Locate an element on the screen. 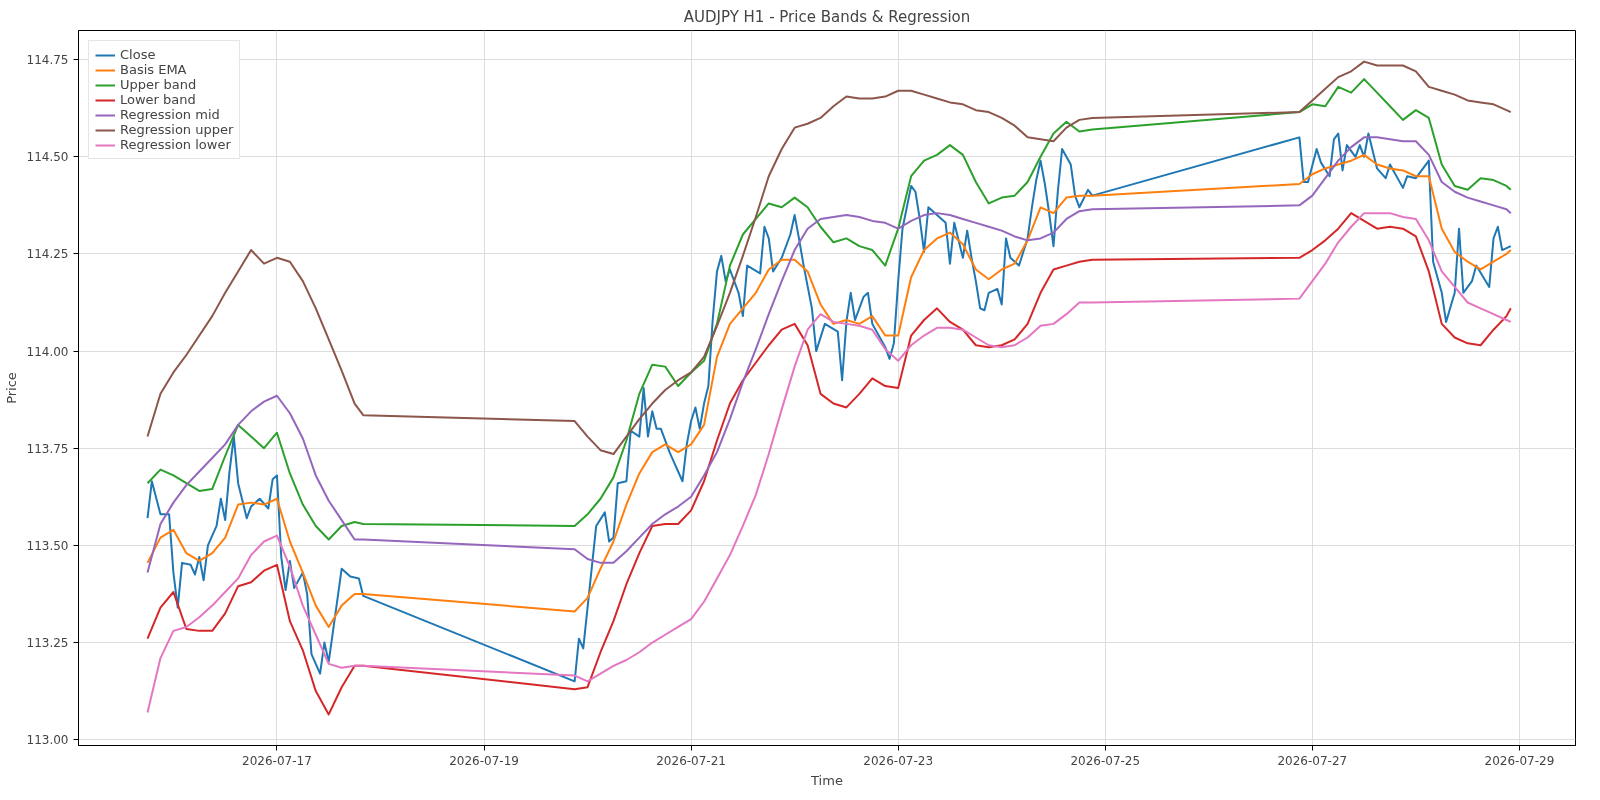 This screenshot has height=800, width=1600. y-tick-label: 114.00 is located at coordinates (47, 351).